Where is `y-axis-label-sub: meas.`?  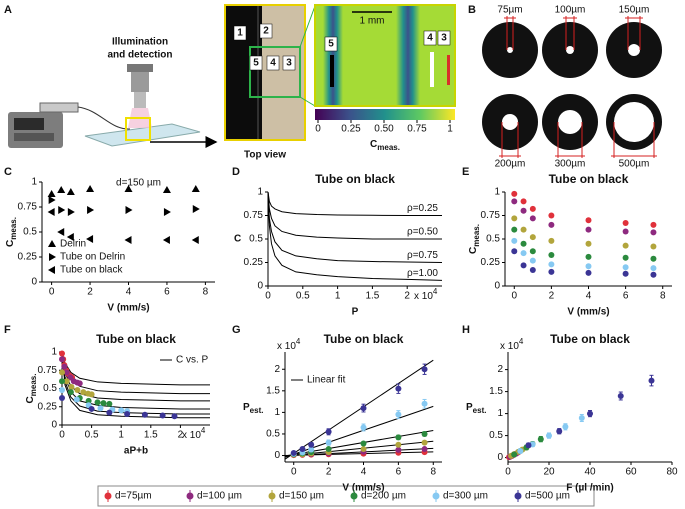
y-axis-label-sub: meas. is located at coordinates (476, 235).